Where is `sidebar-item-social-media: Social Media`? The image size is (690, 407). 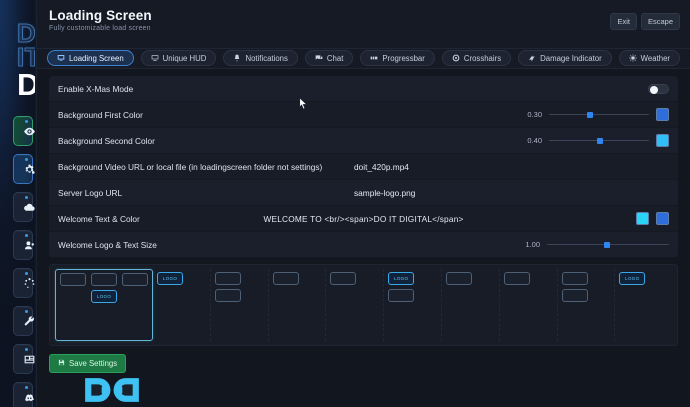
sidebar-item-social-media: Social Media is located at coordinates (23, 394).